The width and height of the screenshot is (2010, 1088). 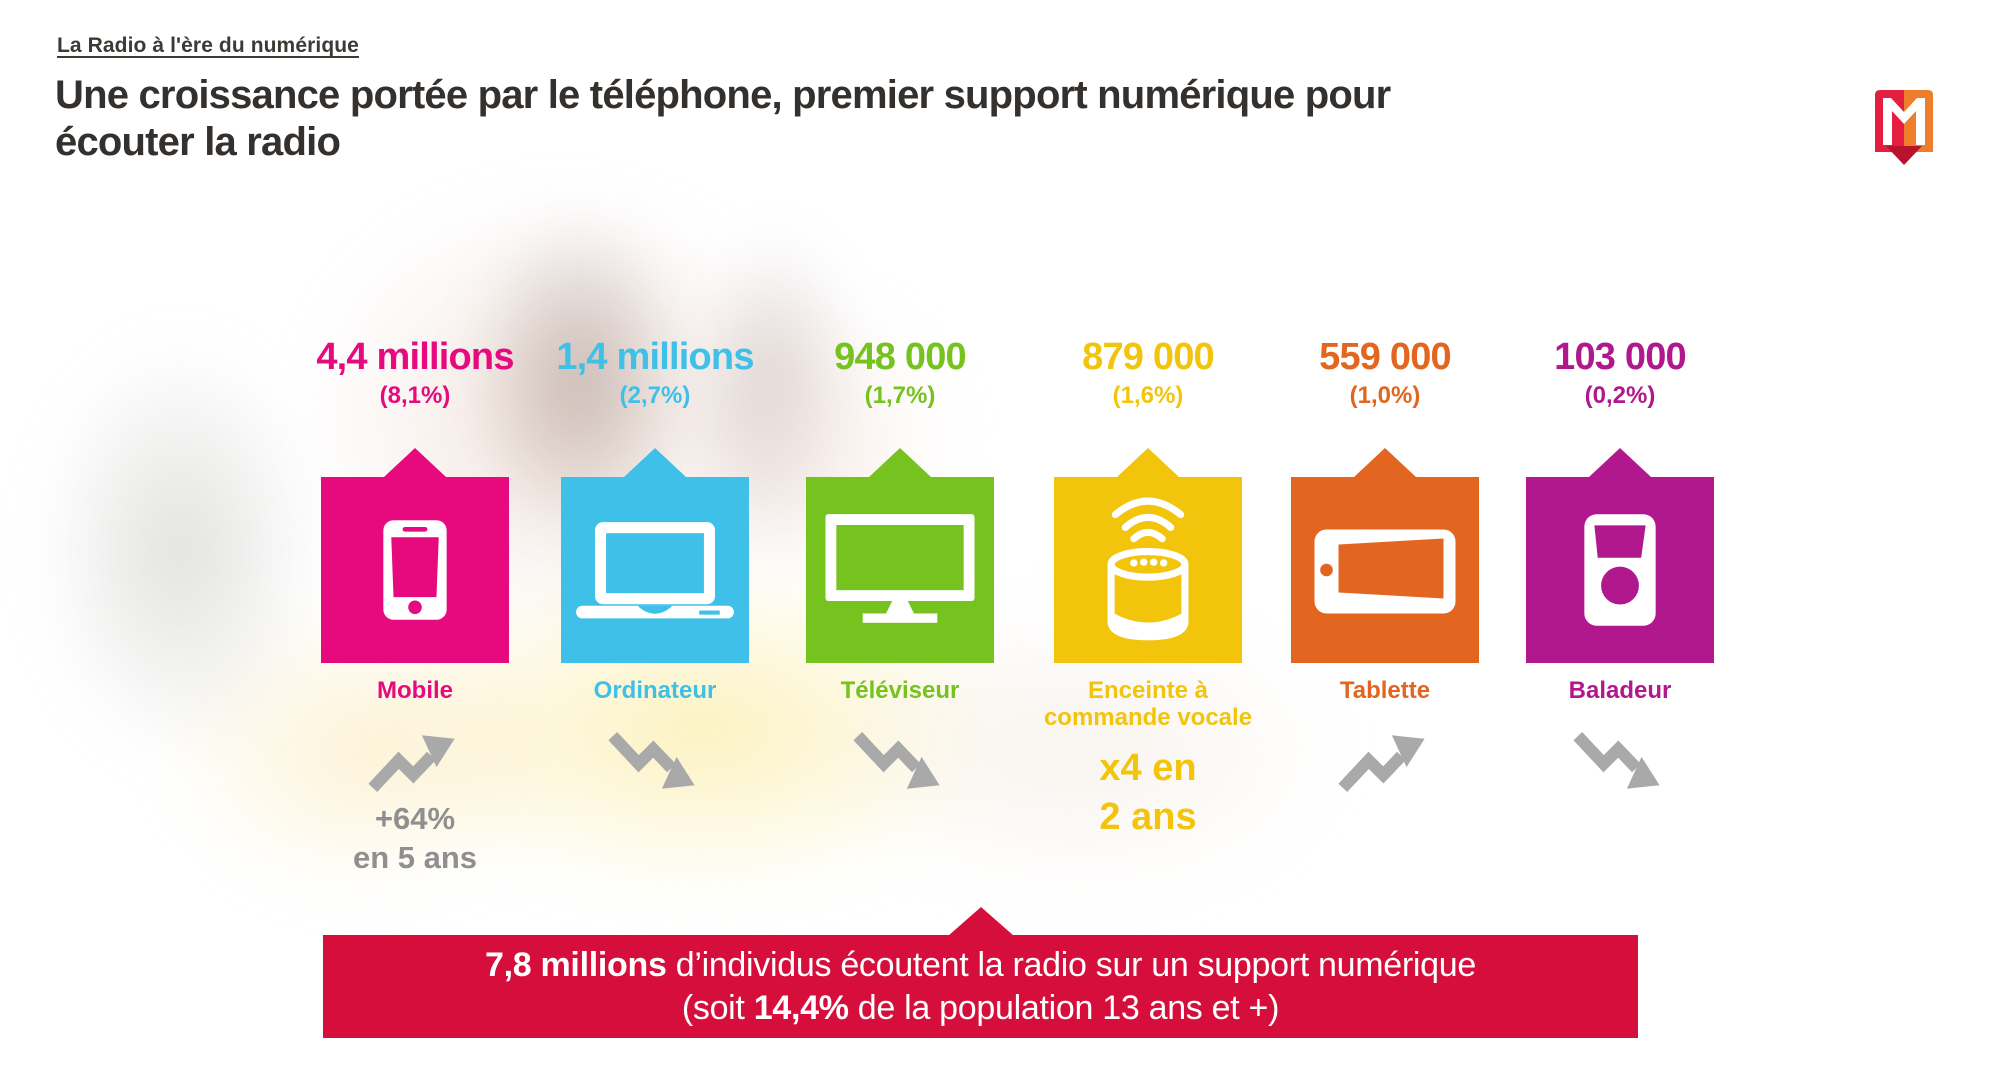 I want to click on background-blob, so click(x=180, y=550).